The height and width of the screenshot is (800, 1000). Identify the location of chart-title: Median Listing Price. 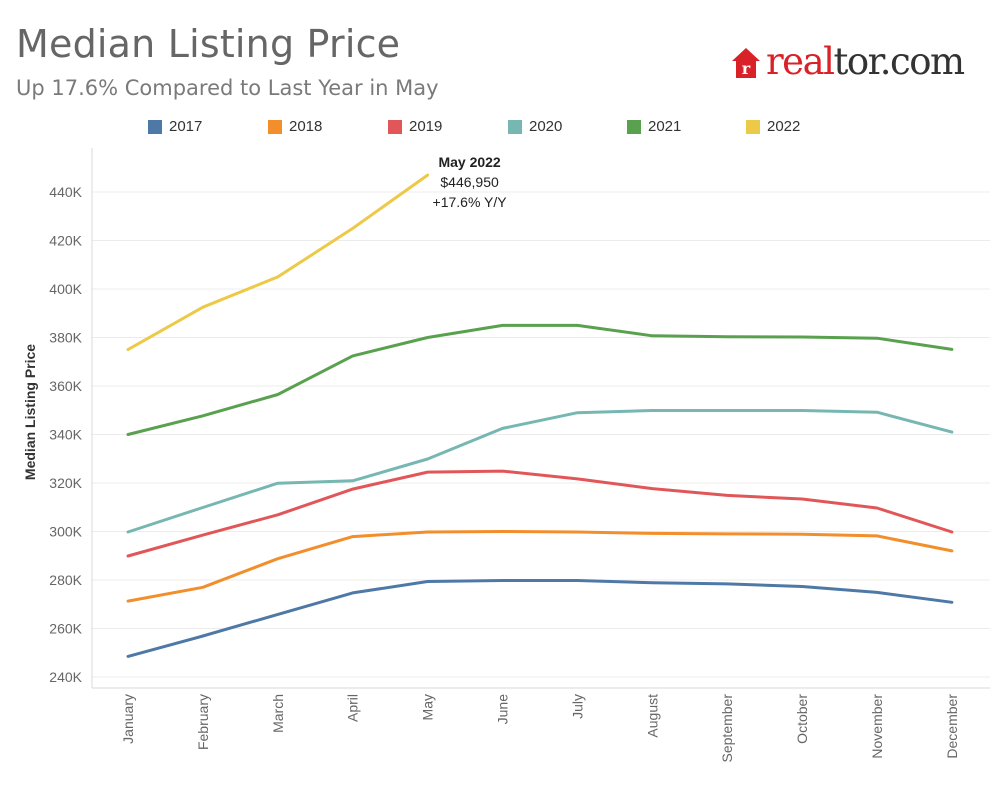
(208, 44).